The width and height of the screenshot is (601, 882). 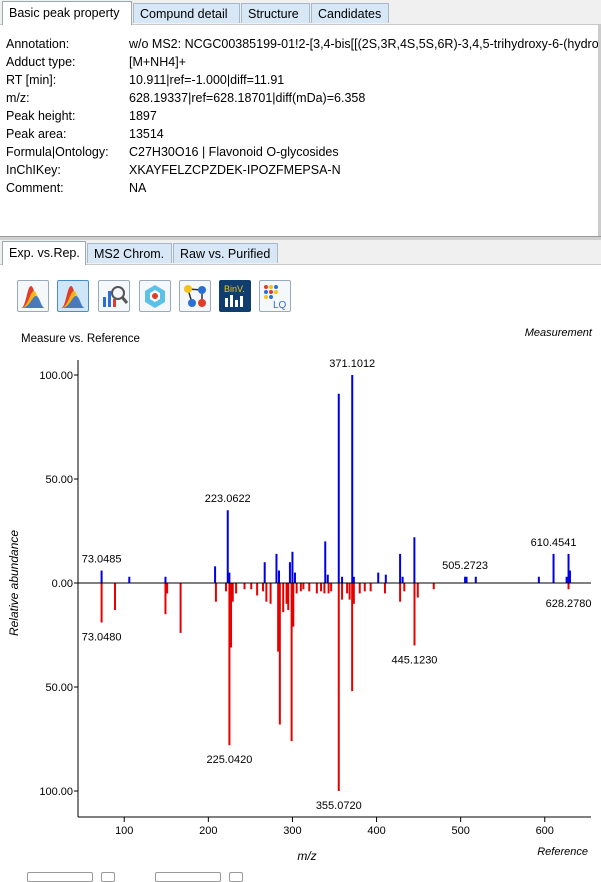 What do you see at coordinates (275, 13) in the screenshot?
I see `tab-structure: Structure` at bounding box center [275, 13].